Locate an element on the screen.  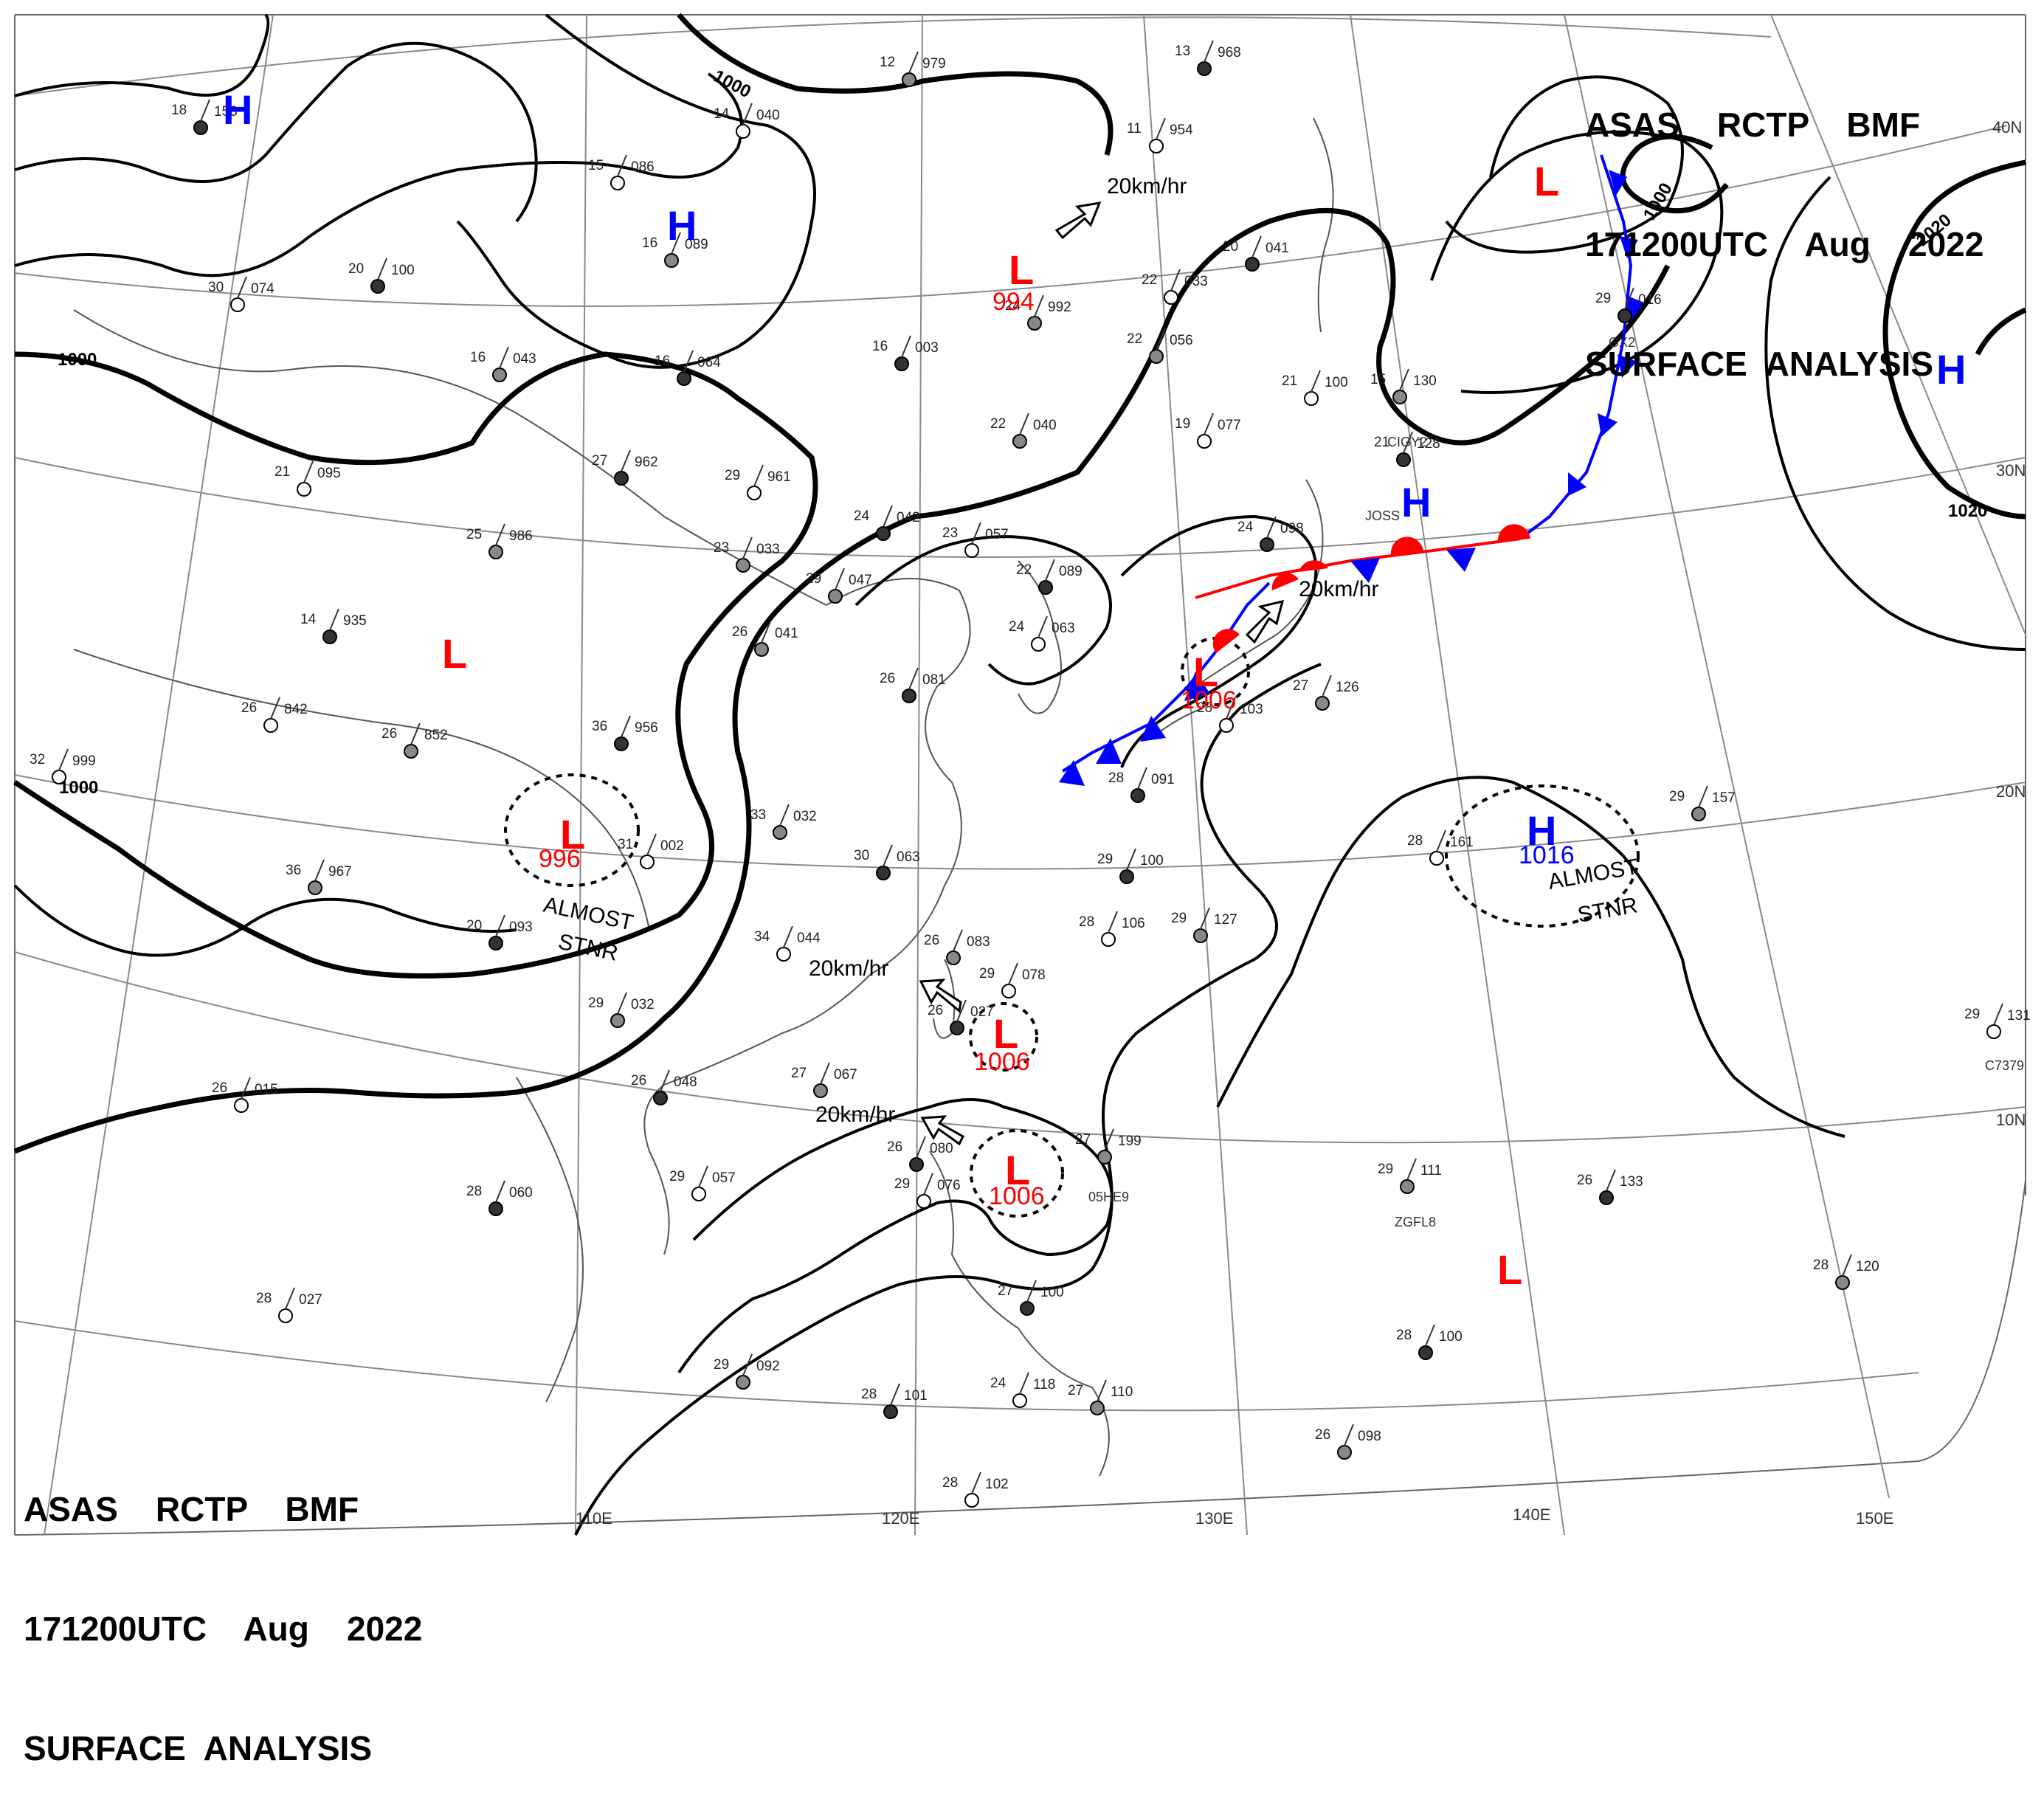
dashed-low-1006-ph is located at coordinates (1017, 1173).